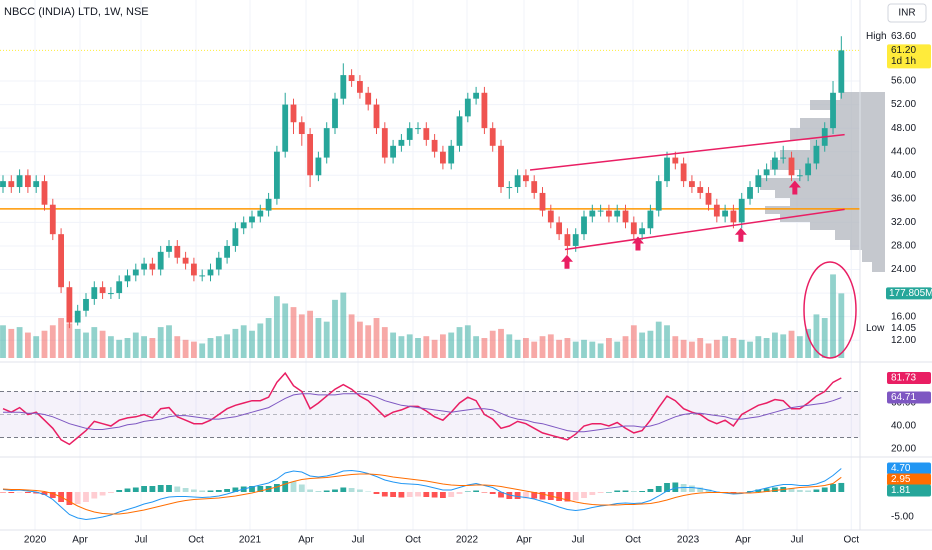 The image size is (932, 550). Describe the element at coordinates (903, 378) in the screenshot. I see `price-label: 81.73` at that location.